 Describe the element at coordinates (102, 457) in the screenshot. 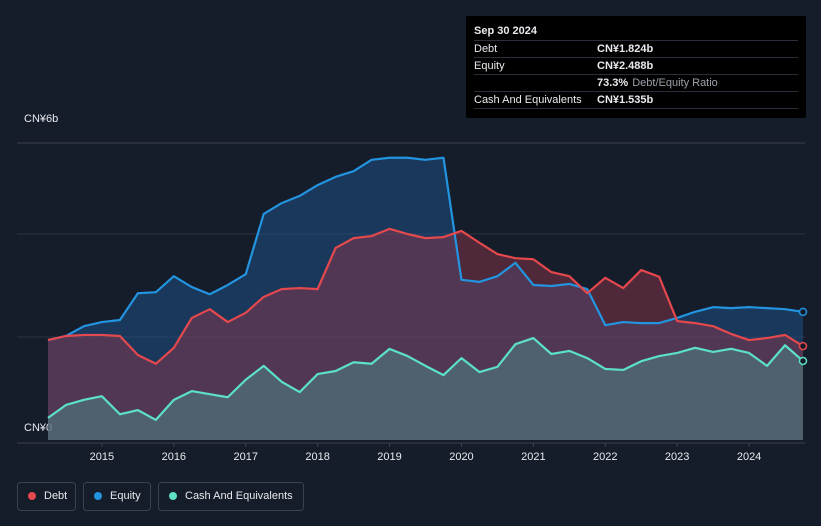

I see `x-tick-label: 2015` at that location.